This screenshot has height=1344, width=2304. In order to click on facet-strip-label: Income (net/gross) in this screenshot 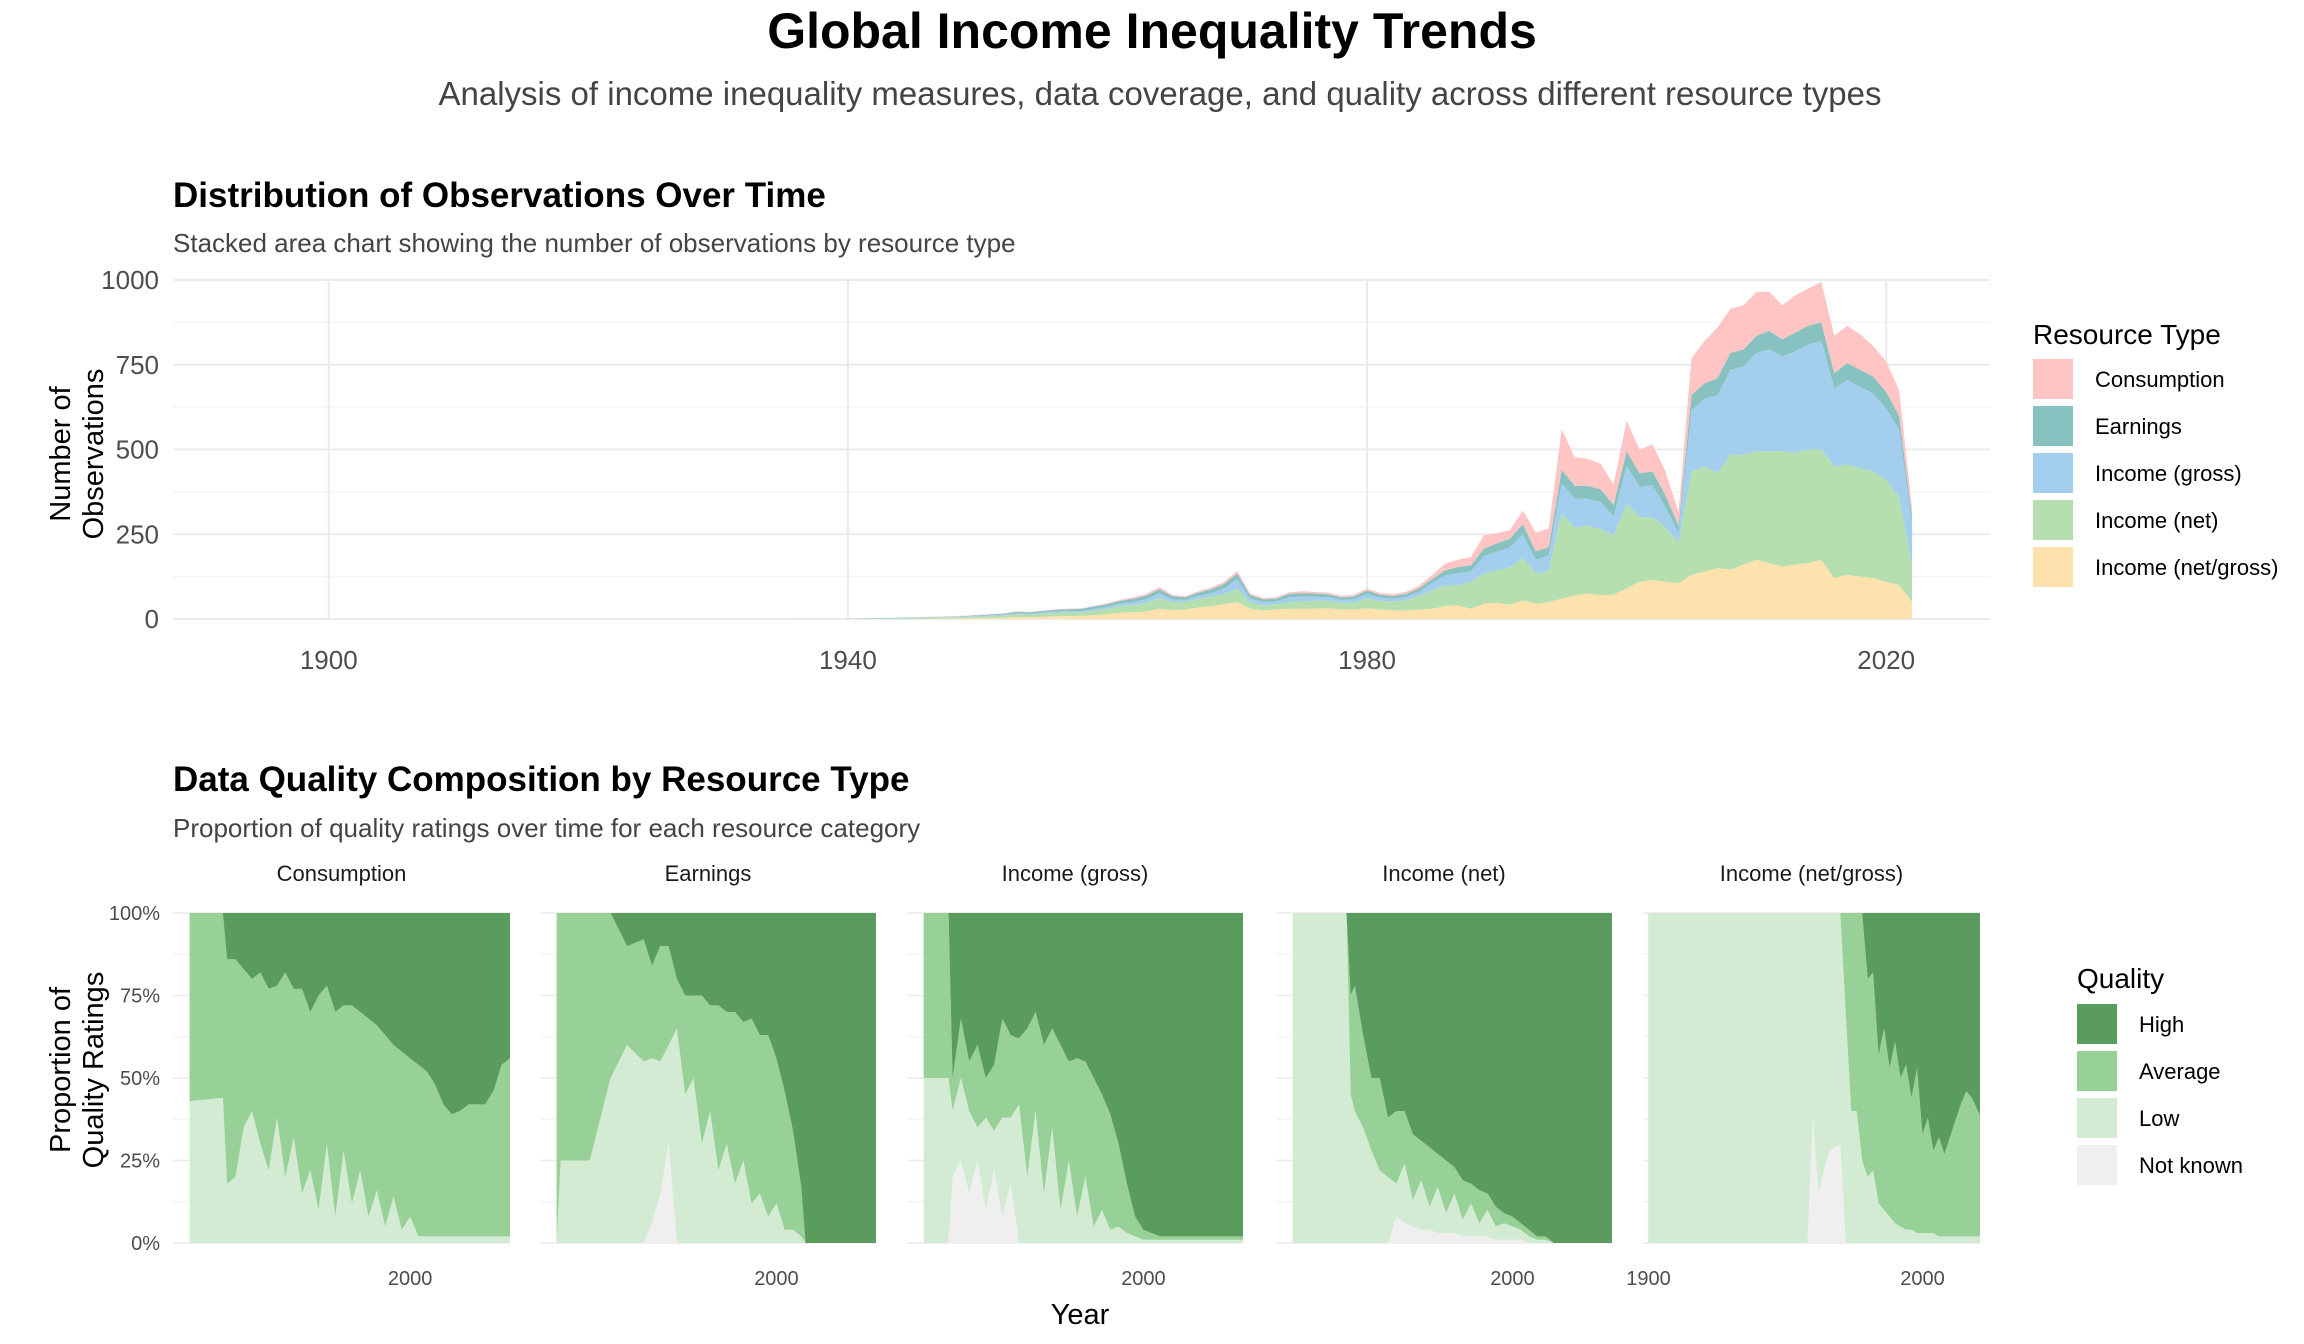, I will do `click(1811, 873)`.